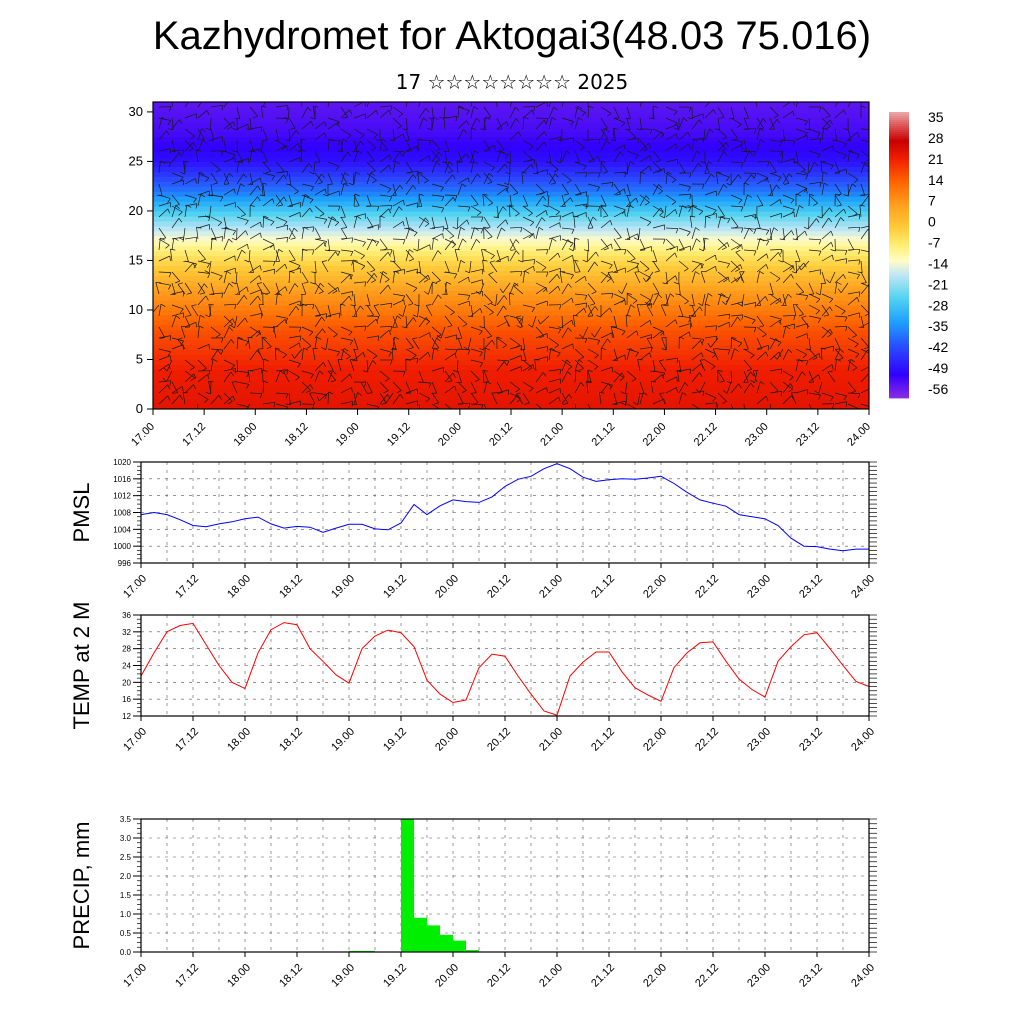 This screenshot has height=1024, width=1024. Describe the element at coordinates (126, 666) in the screenshot. I see `y-tick-label: 24` at that location.